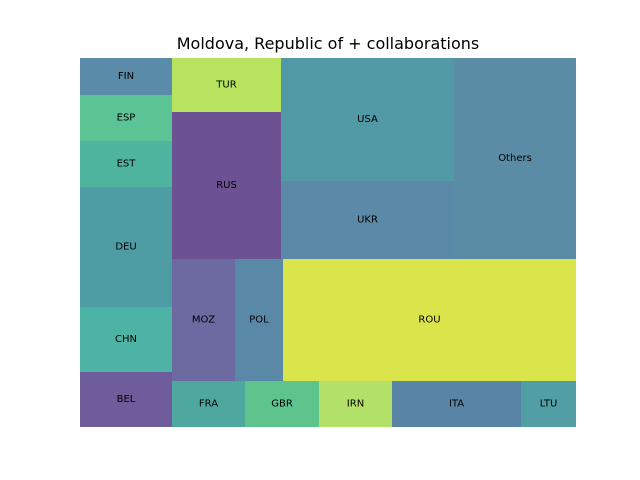  Describe the element at coordinates (328, 43) in the screenshot. I see `chart-title: Moldova, Republic of + collaborations` at that location.